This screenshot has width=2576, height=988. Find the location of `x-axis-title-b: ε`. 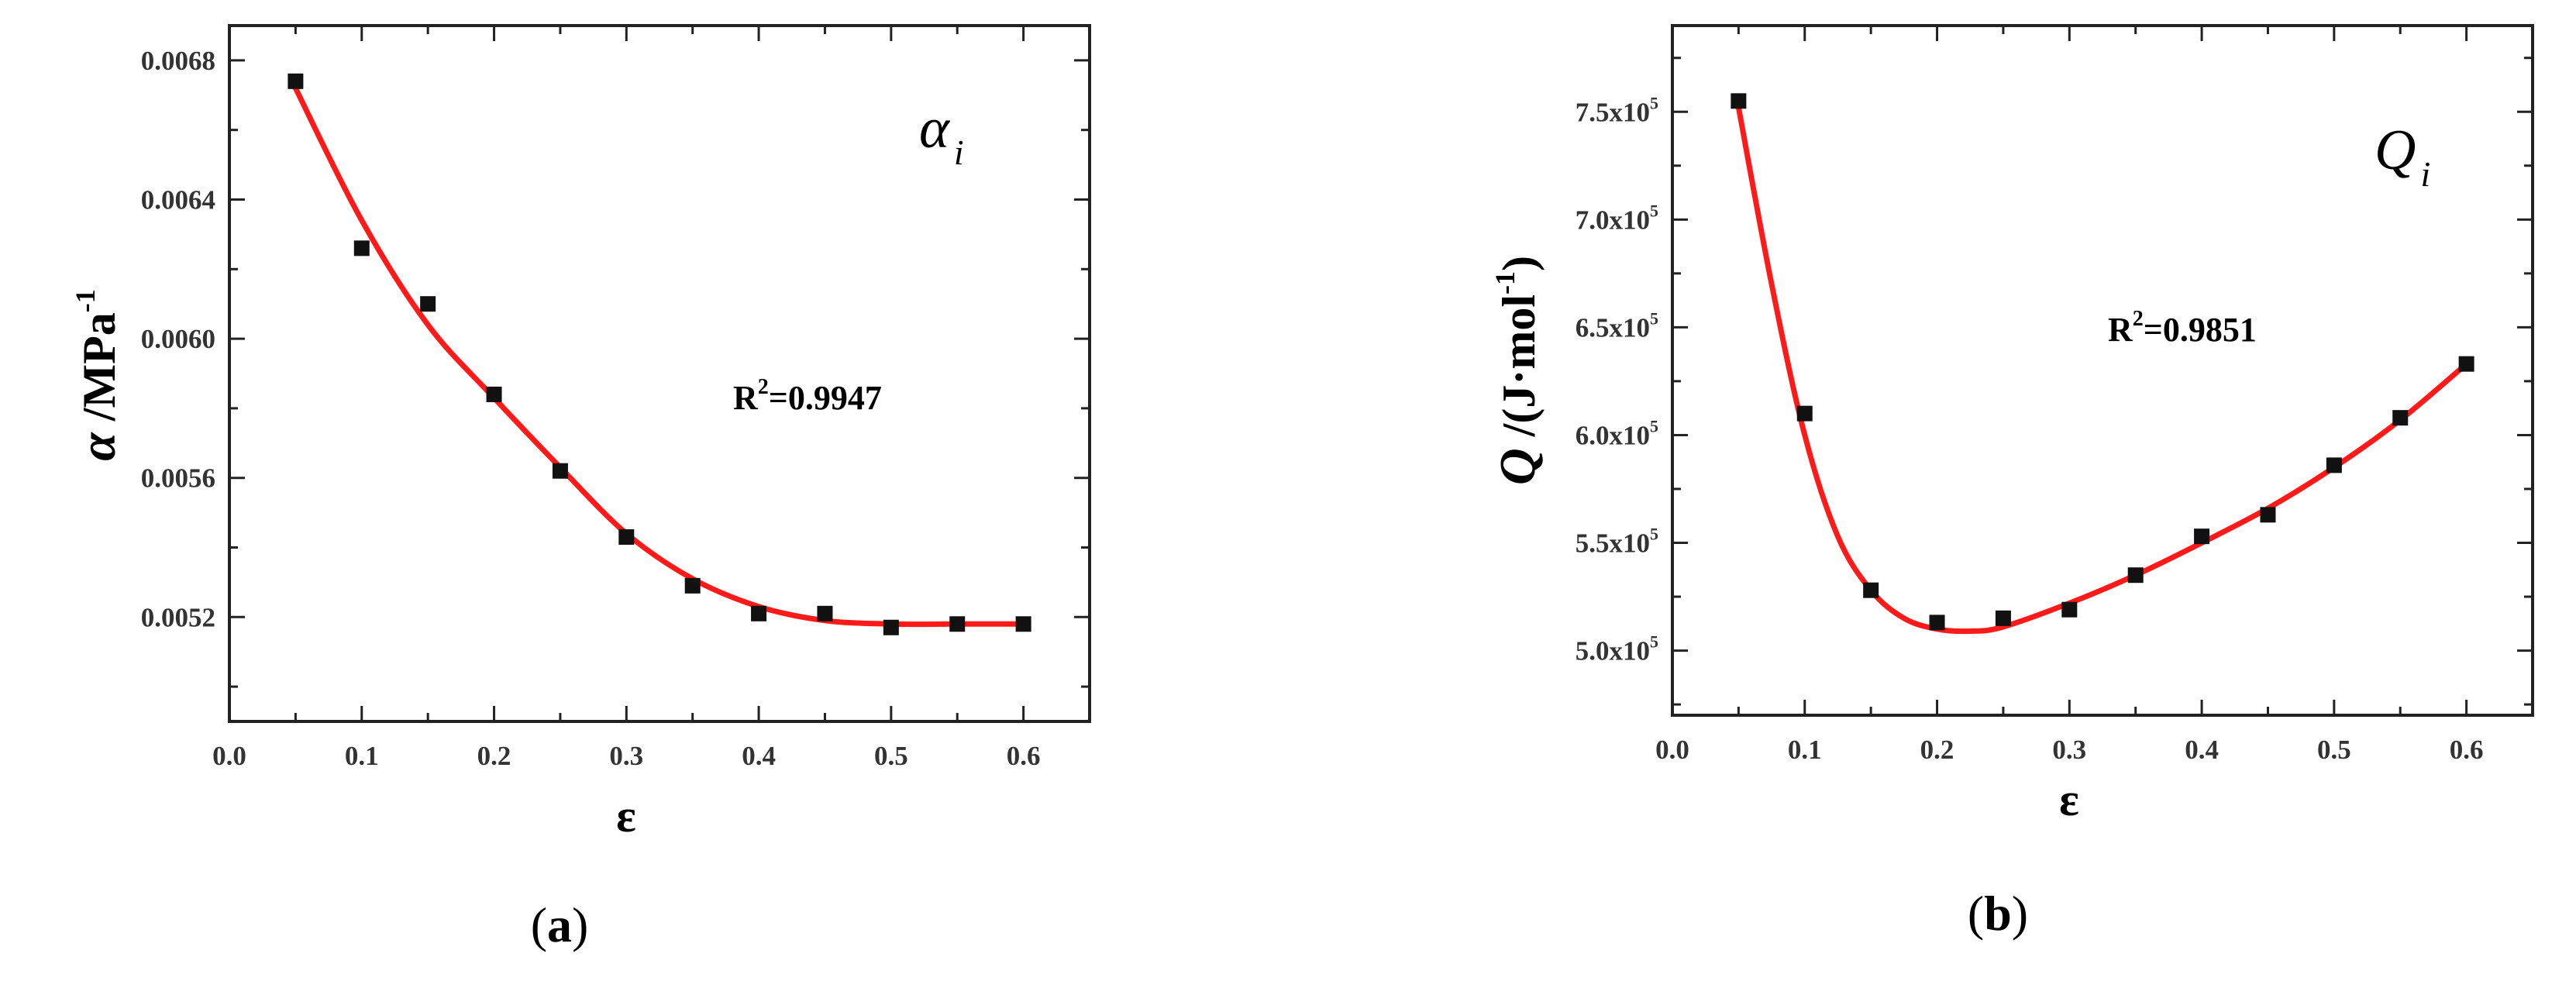

x-axis-title-b: ε is located at coordinates (2069, 799).